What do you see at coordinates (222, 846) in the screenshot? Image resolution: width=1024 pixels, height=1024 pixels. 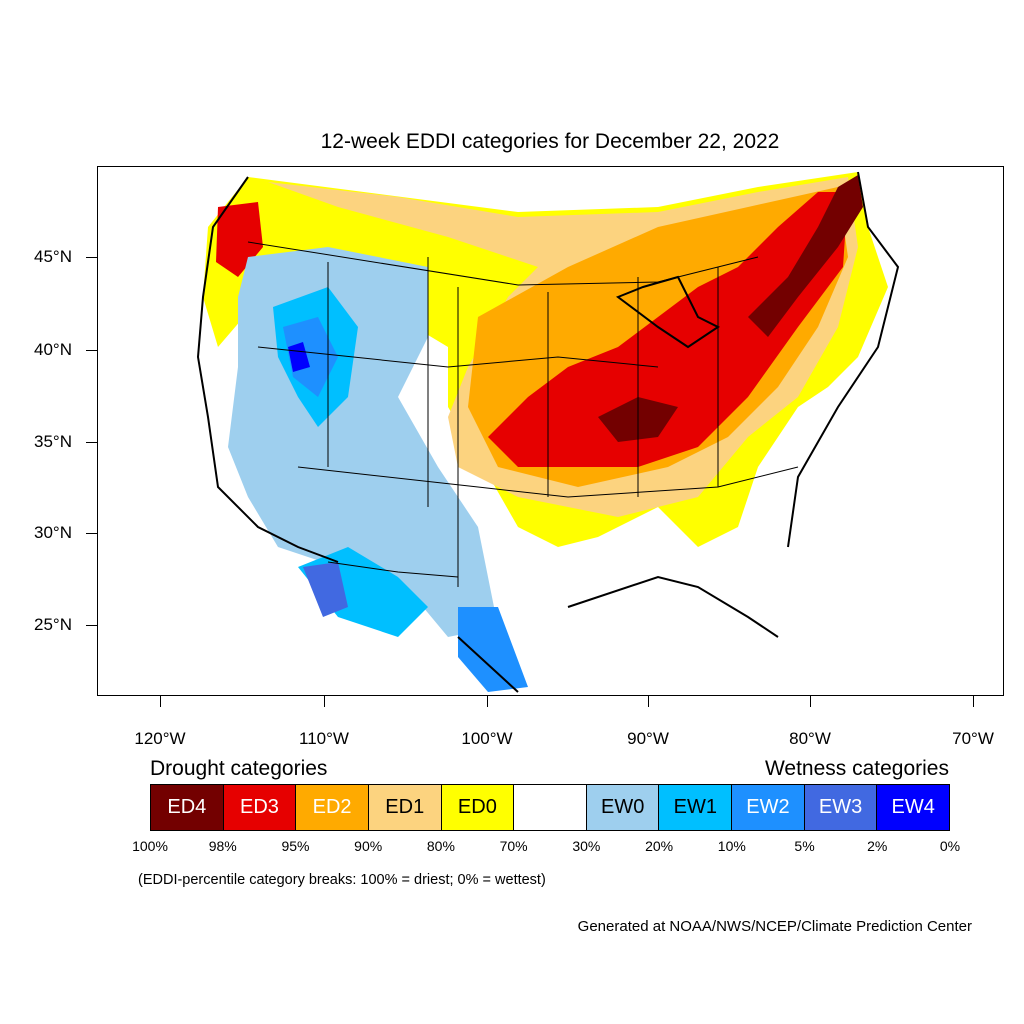 I see `legend-break-label: 98%` at bounding box center [222, 846].